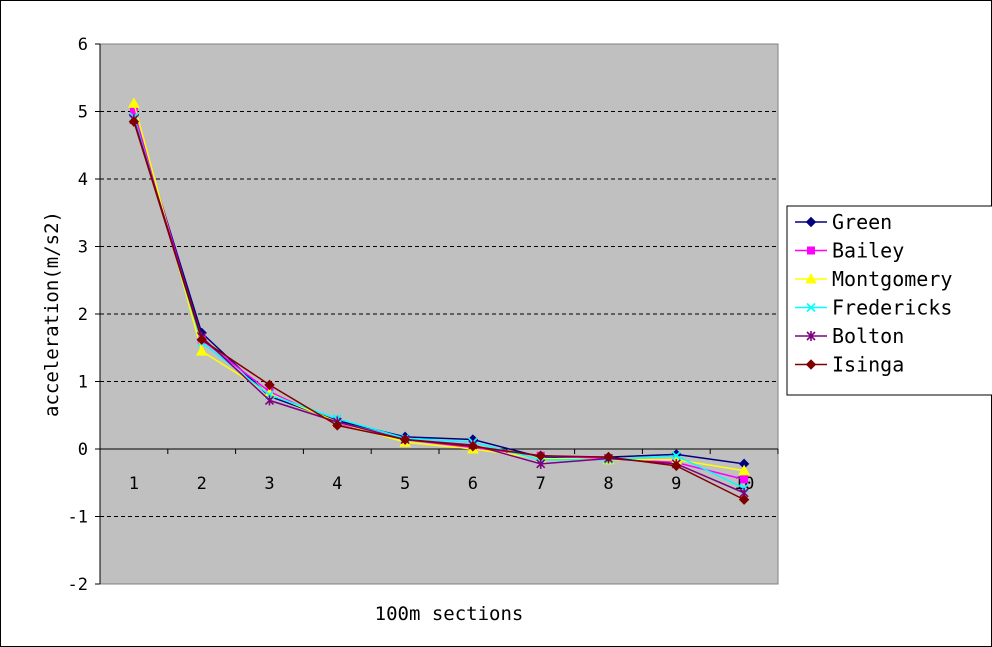 Image resolution: width=992 pixels, height=647 pixels. I want to click on legend-item: Bolton, so click(849, 336).